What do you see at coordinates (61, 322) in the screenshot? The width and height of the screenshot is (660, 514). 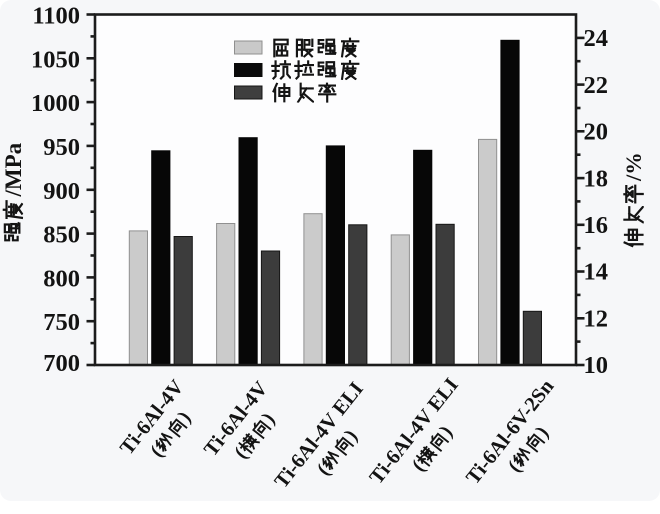 I see `svg-text: 750` at bounding box center [61, 322].